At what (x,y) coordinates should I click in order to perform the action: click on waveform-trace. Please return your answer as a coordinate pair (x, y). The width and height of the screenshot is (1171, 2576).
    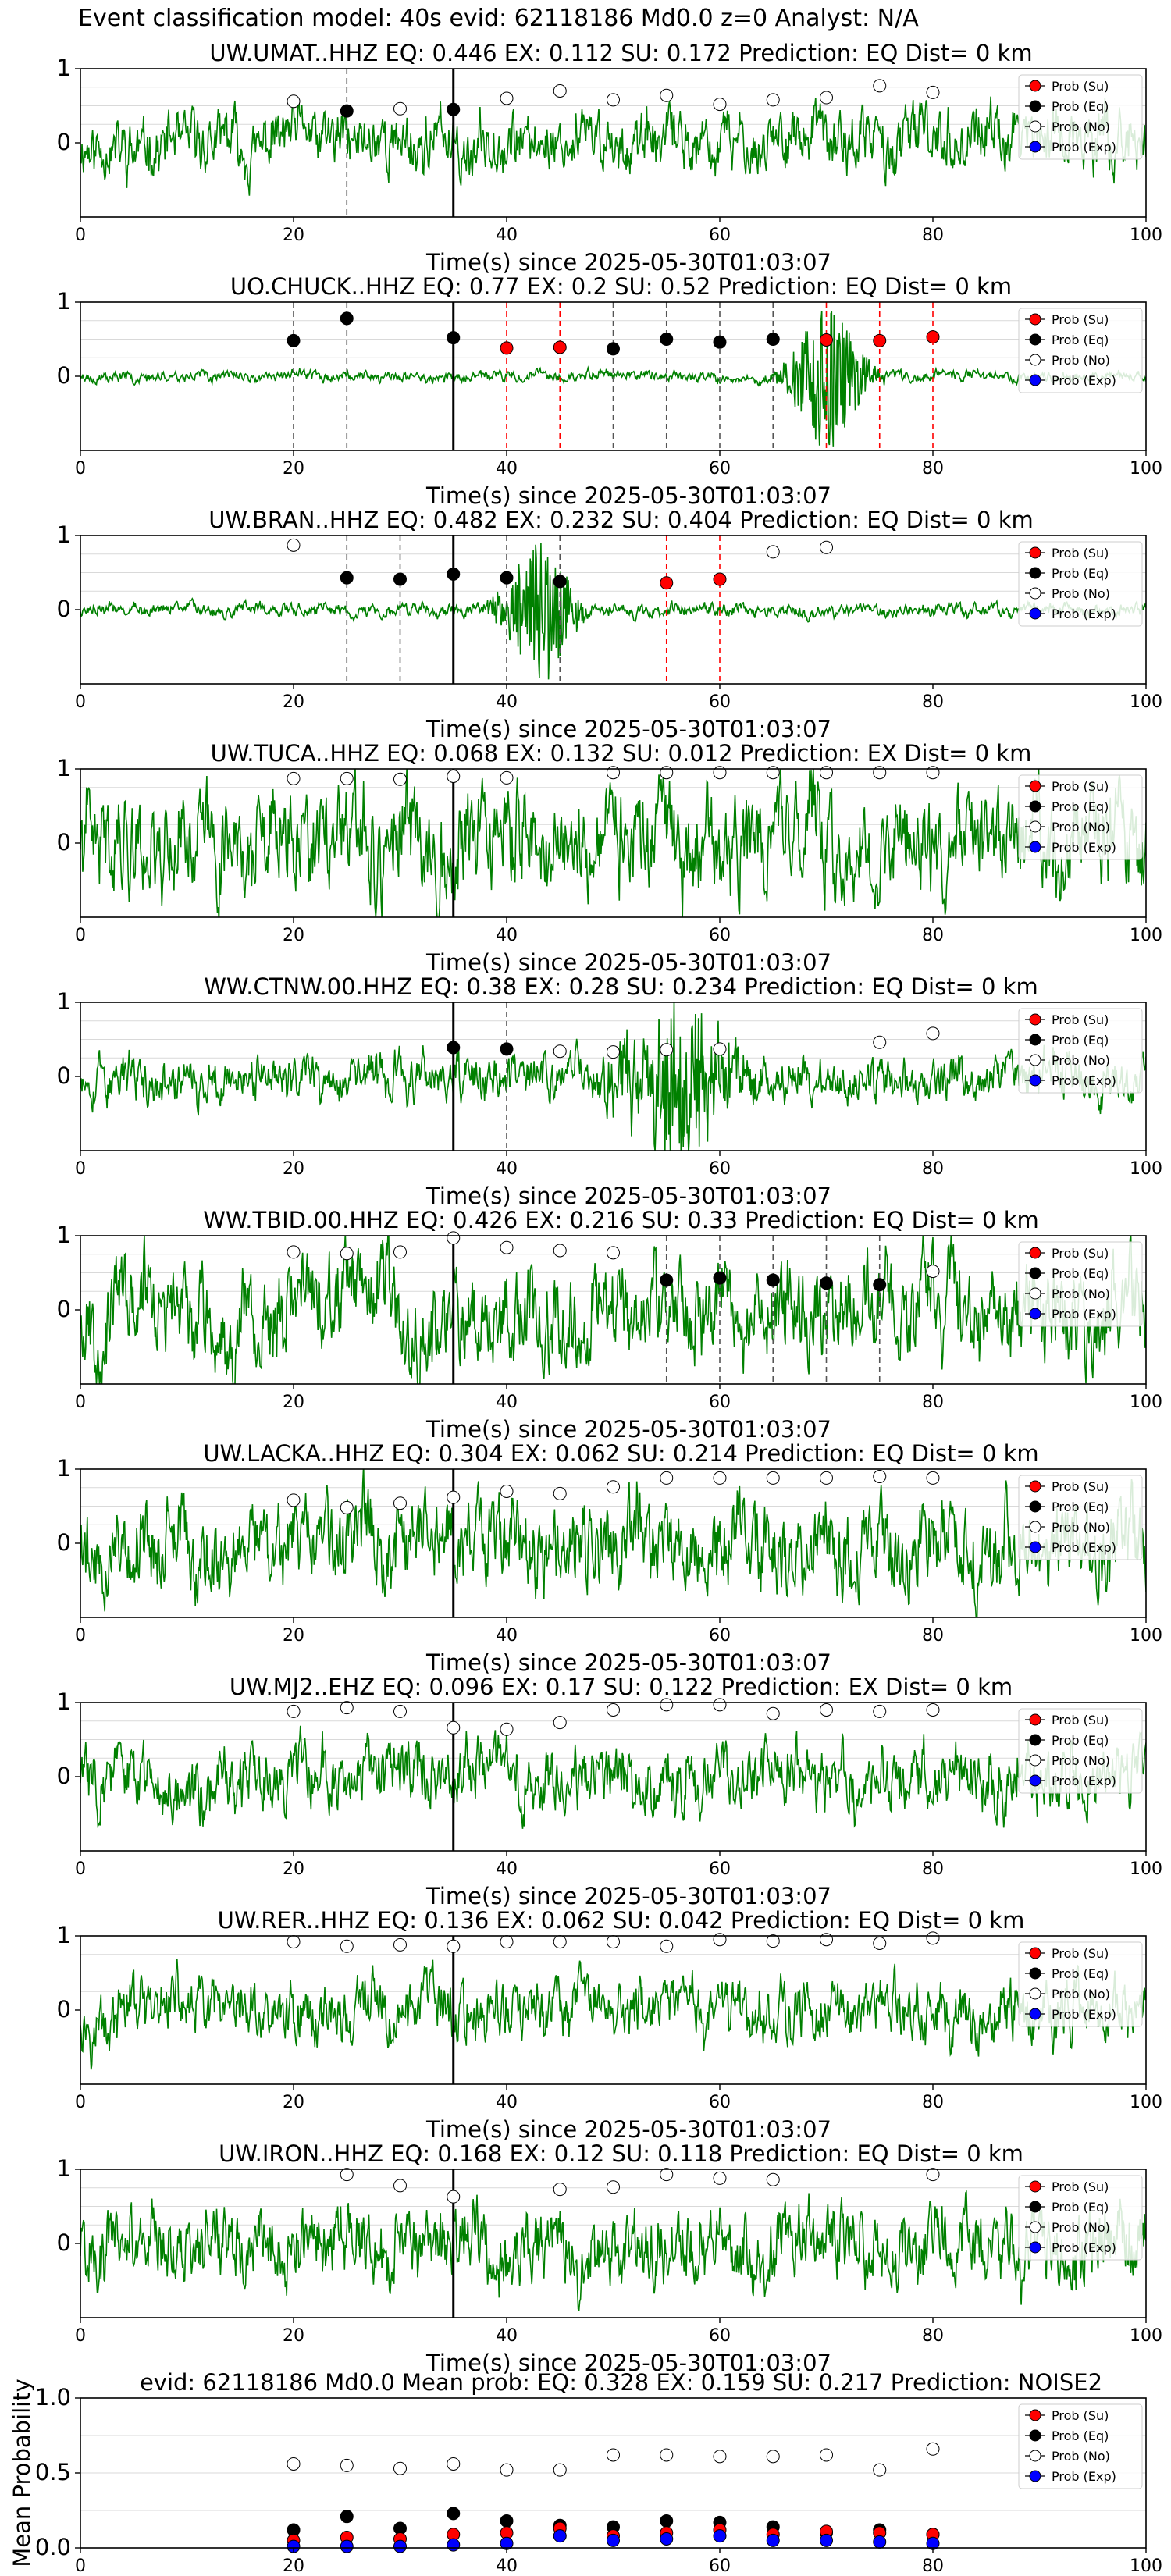
    Looking at the image, I should click on (613, 2250).